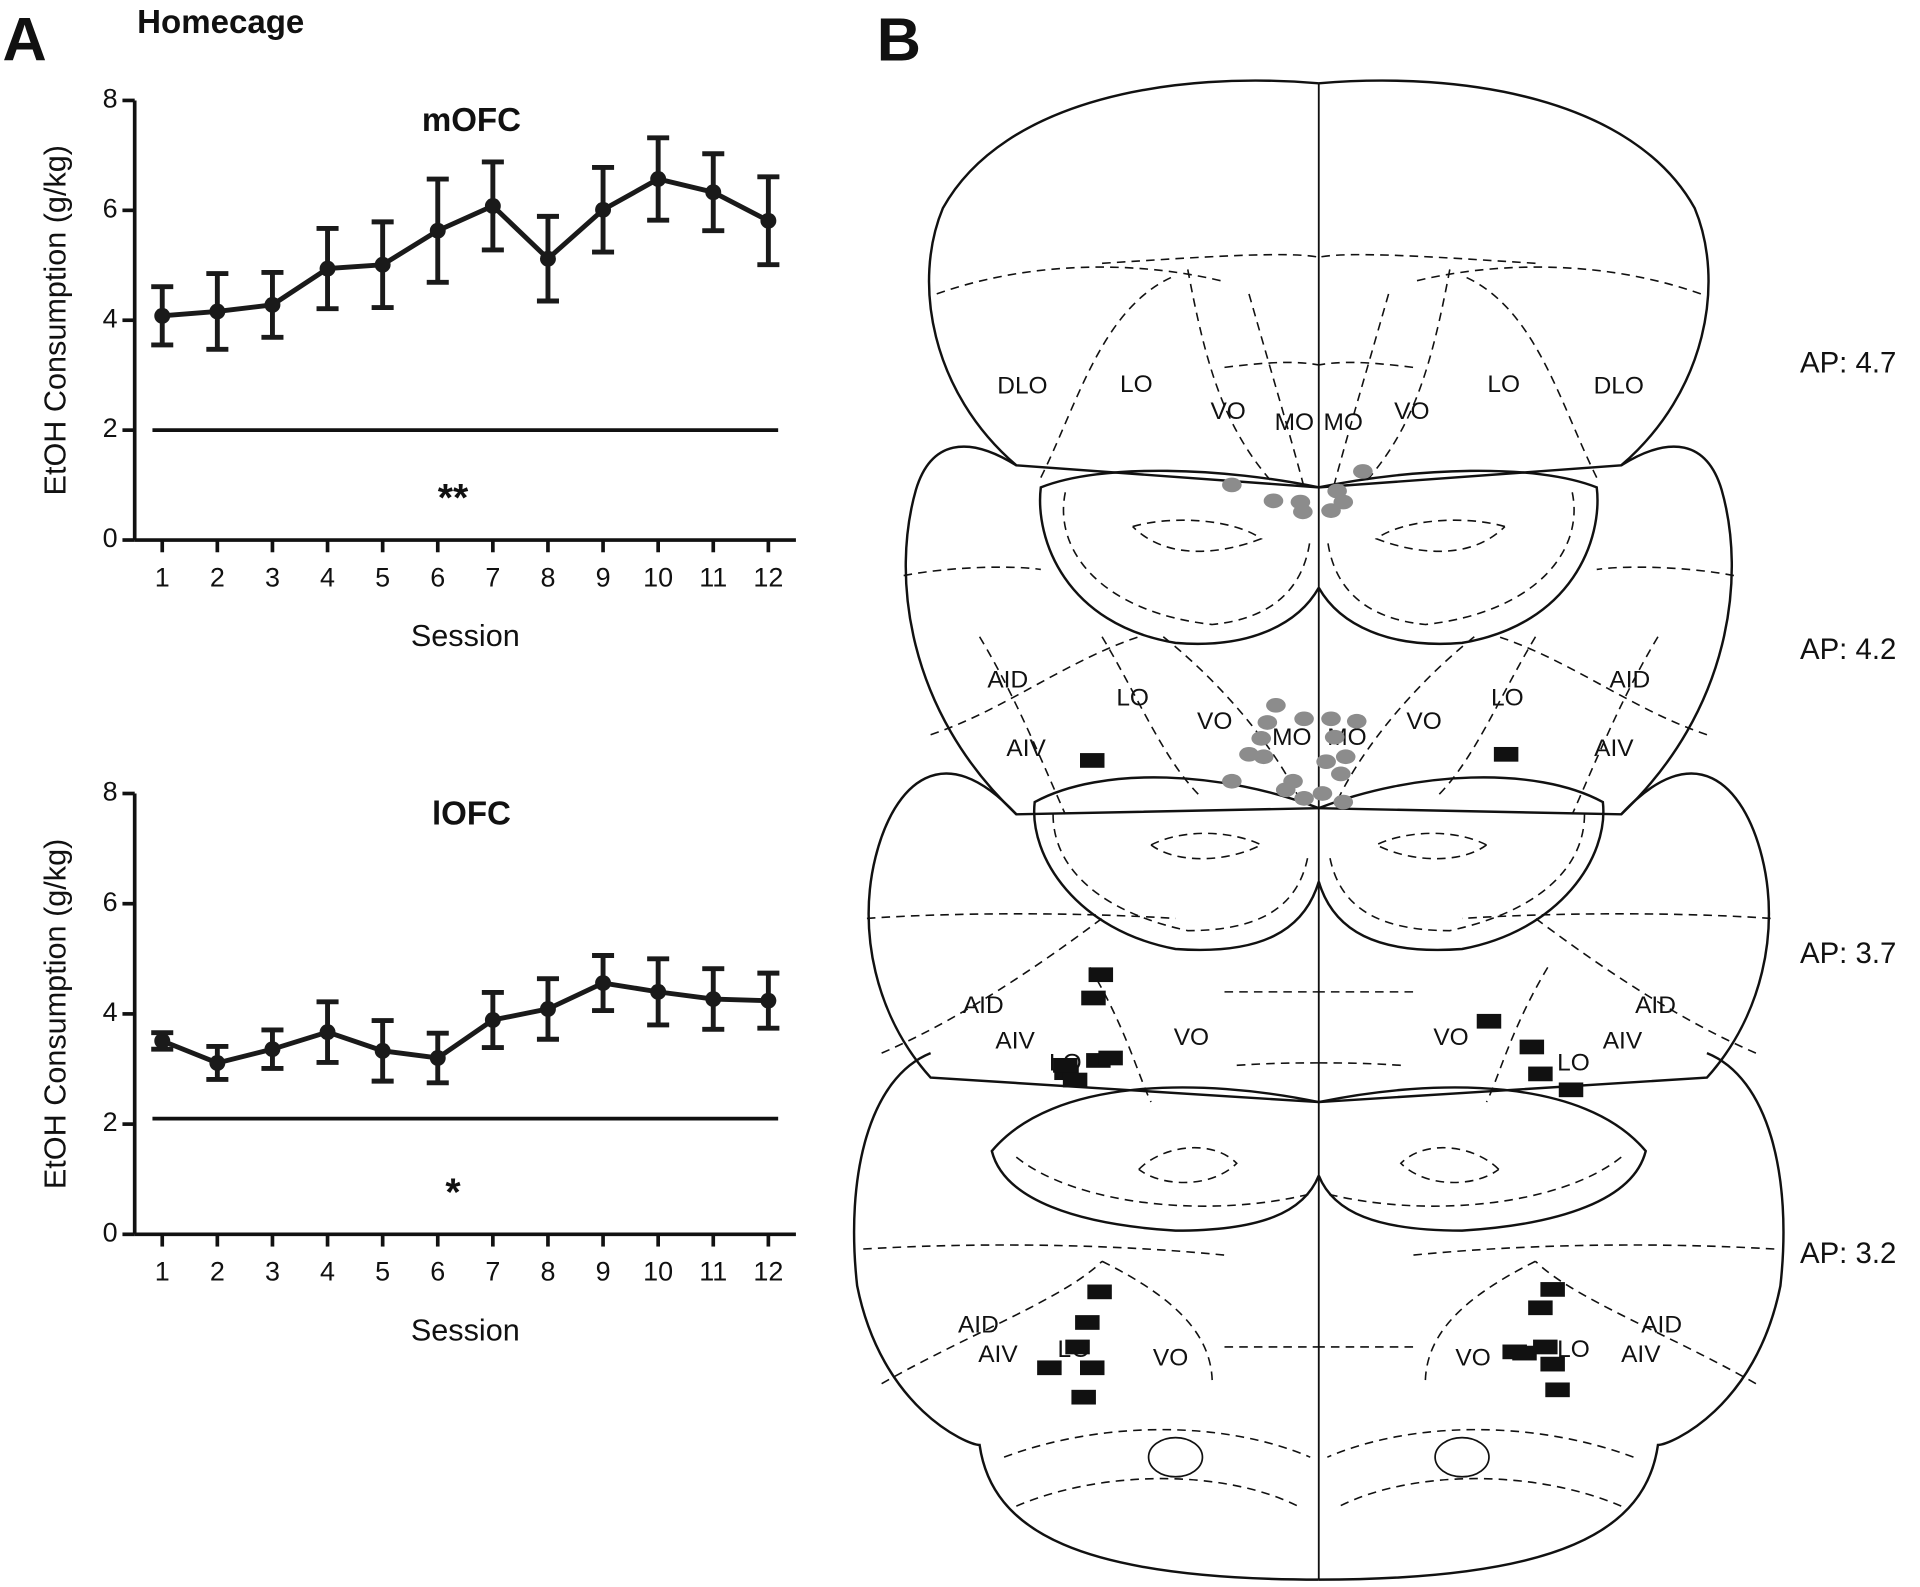 The image size is (1920, 1587). I want to click on x-tick-label: 2, so click(217, 1272).